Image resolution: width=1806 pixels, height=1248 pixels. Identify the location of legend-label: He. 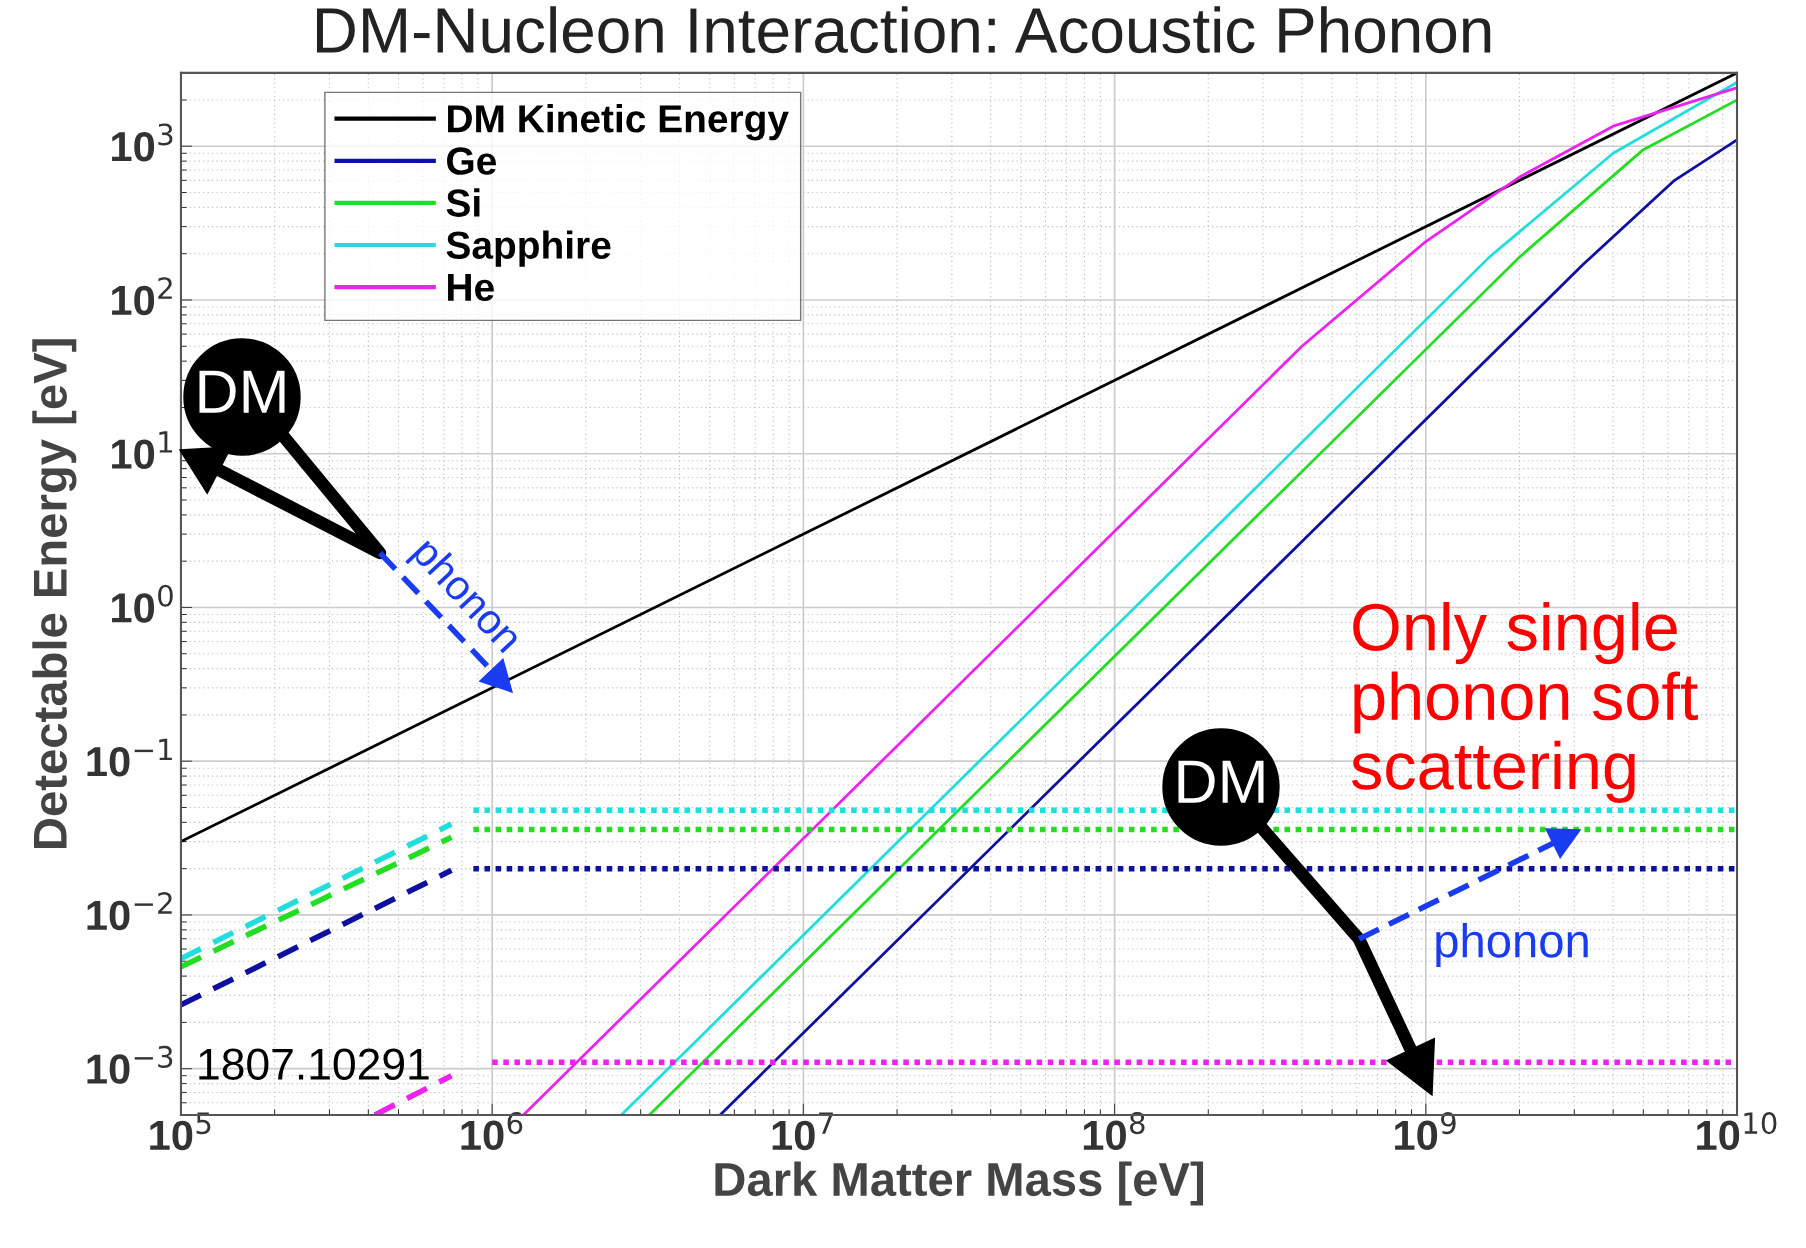
(471, 287).